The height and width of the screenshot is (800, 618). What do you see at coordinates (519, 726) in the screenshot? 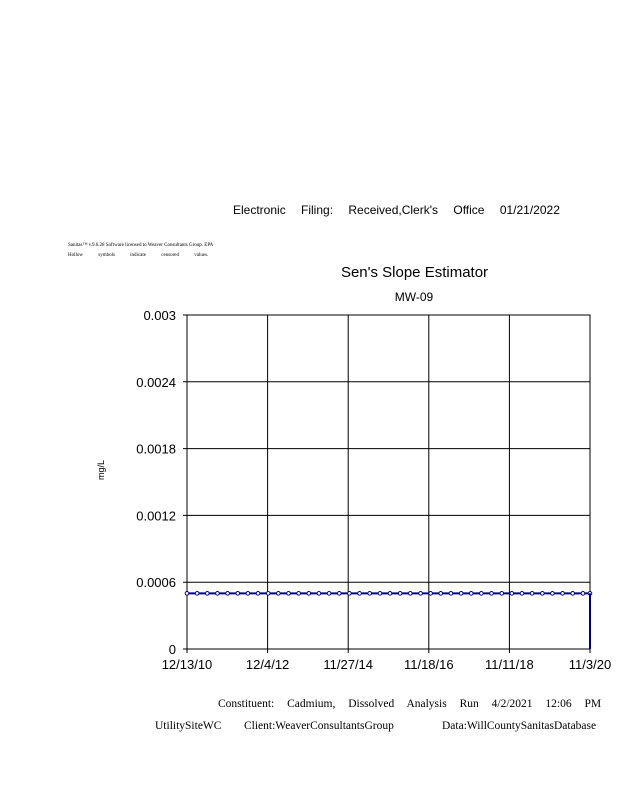
I see `footer-data: Data:WillCountySanitasDatabase` at bounding box center [519, 726].